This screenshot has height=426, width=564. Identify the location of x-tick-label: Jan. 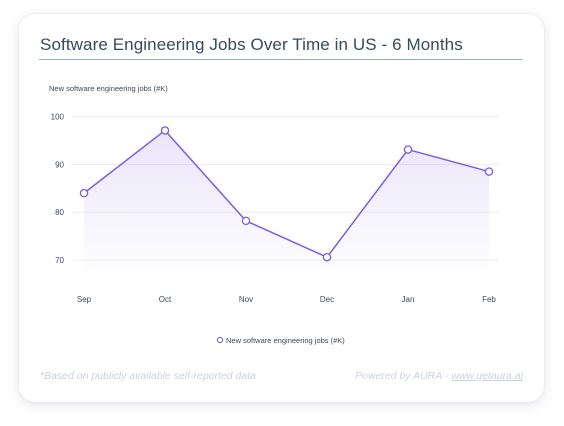
(408, 299).